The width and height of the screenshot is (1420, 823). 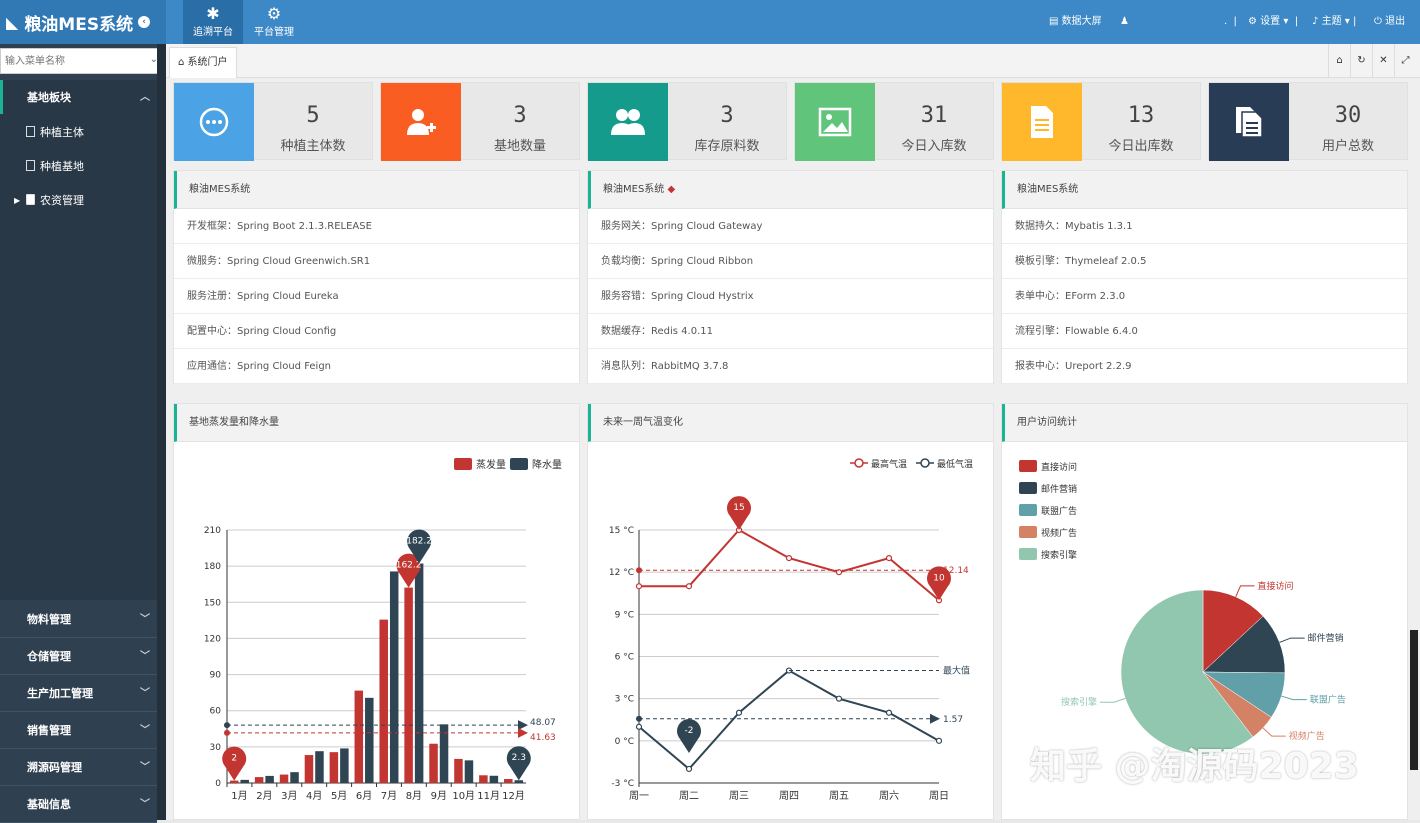 What do you see at coordinates (213, 32) in the screenshot?
I see `nav-trace-label: 追溯平台` at bounding box center [213, 32].